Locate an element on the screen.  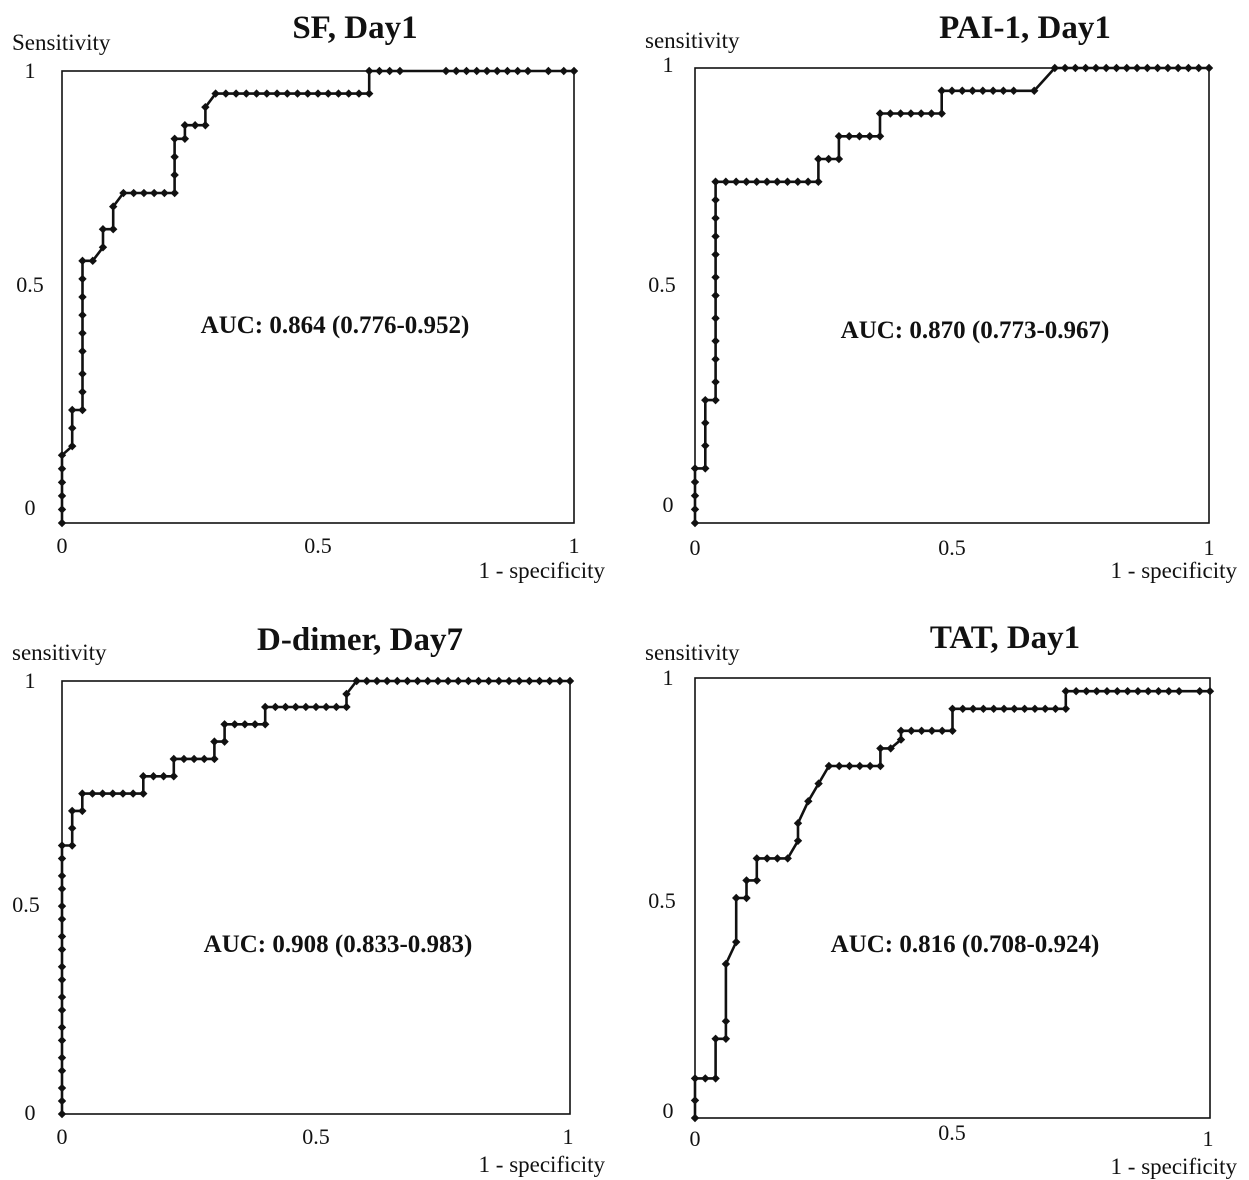
x-axis-label: 1 - specificity is located at coordinates (542, 1164).